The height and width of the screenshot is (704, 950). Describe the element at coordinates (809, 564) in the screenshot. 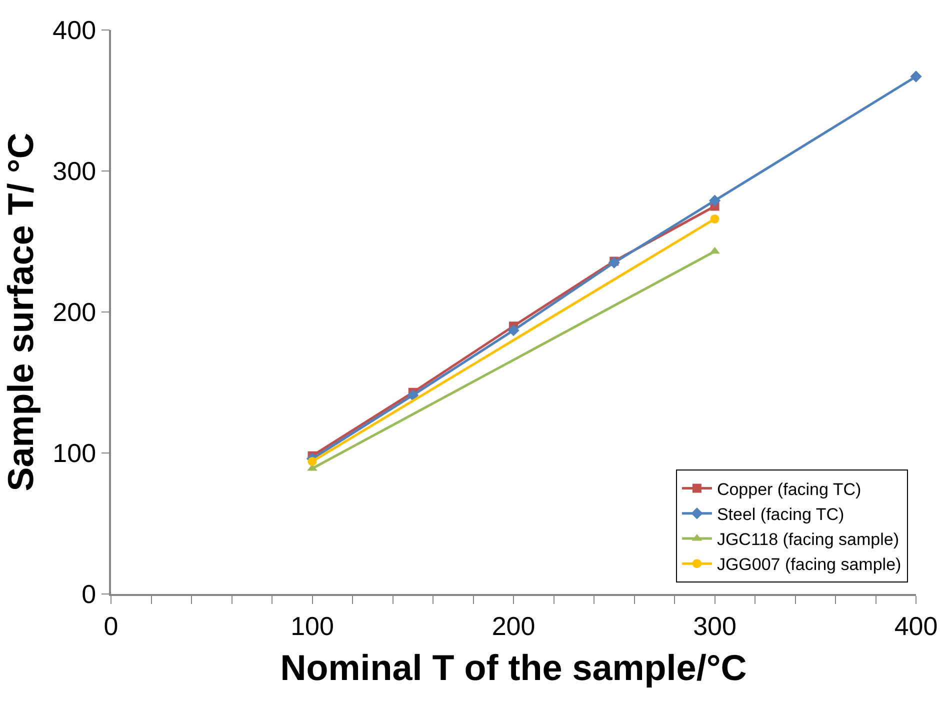

I see `legend-label: JGG007 (facing sample)` at that location.